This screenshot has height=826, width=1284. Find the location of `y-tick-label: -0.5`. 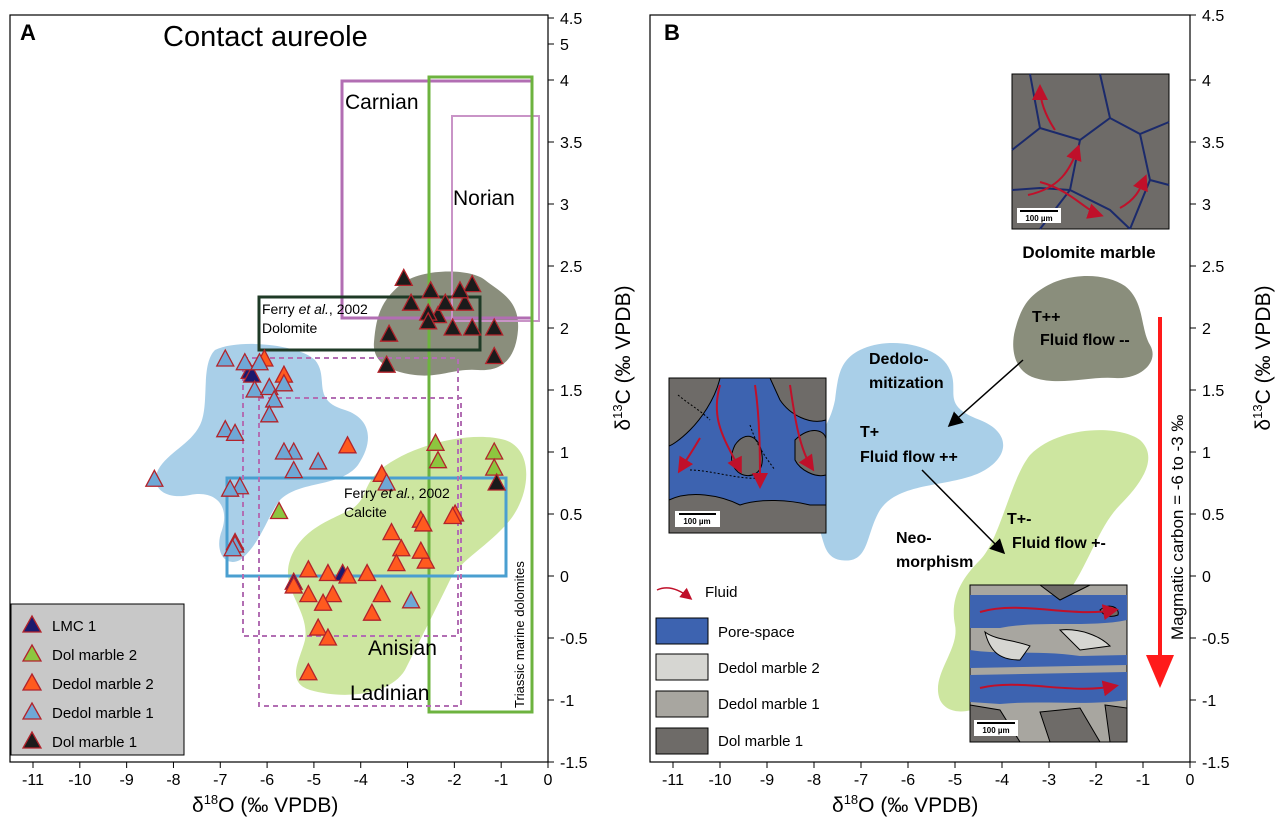

y-tick-label: -0.5 is located at coordinates (1216, 639).